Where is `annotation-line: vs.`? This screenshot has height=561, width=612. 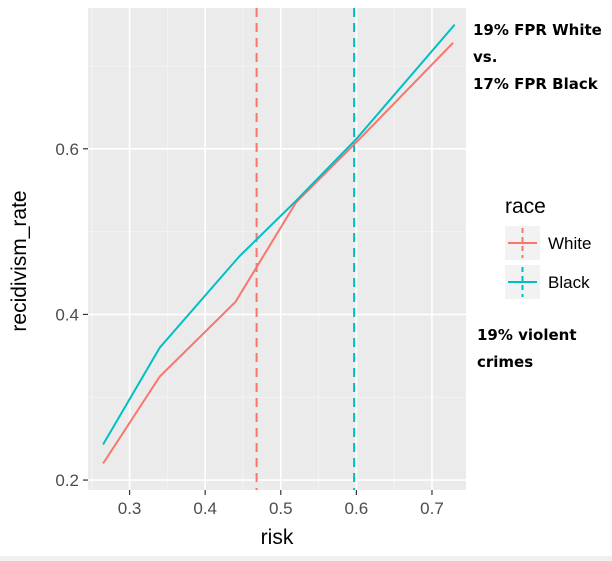
annotation-line: vs. is located at coordinates (485, 57).